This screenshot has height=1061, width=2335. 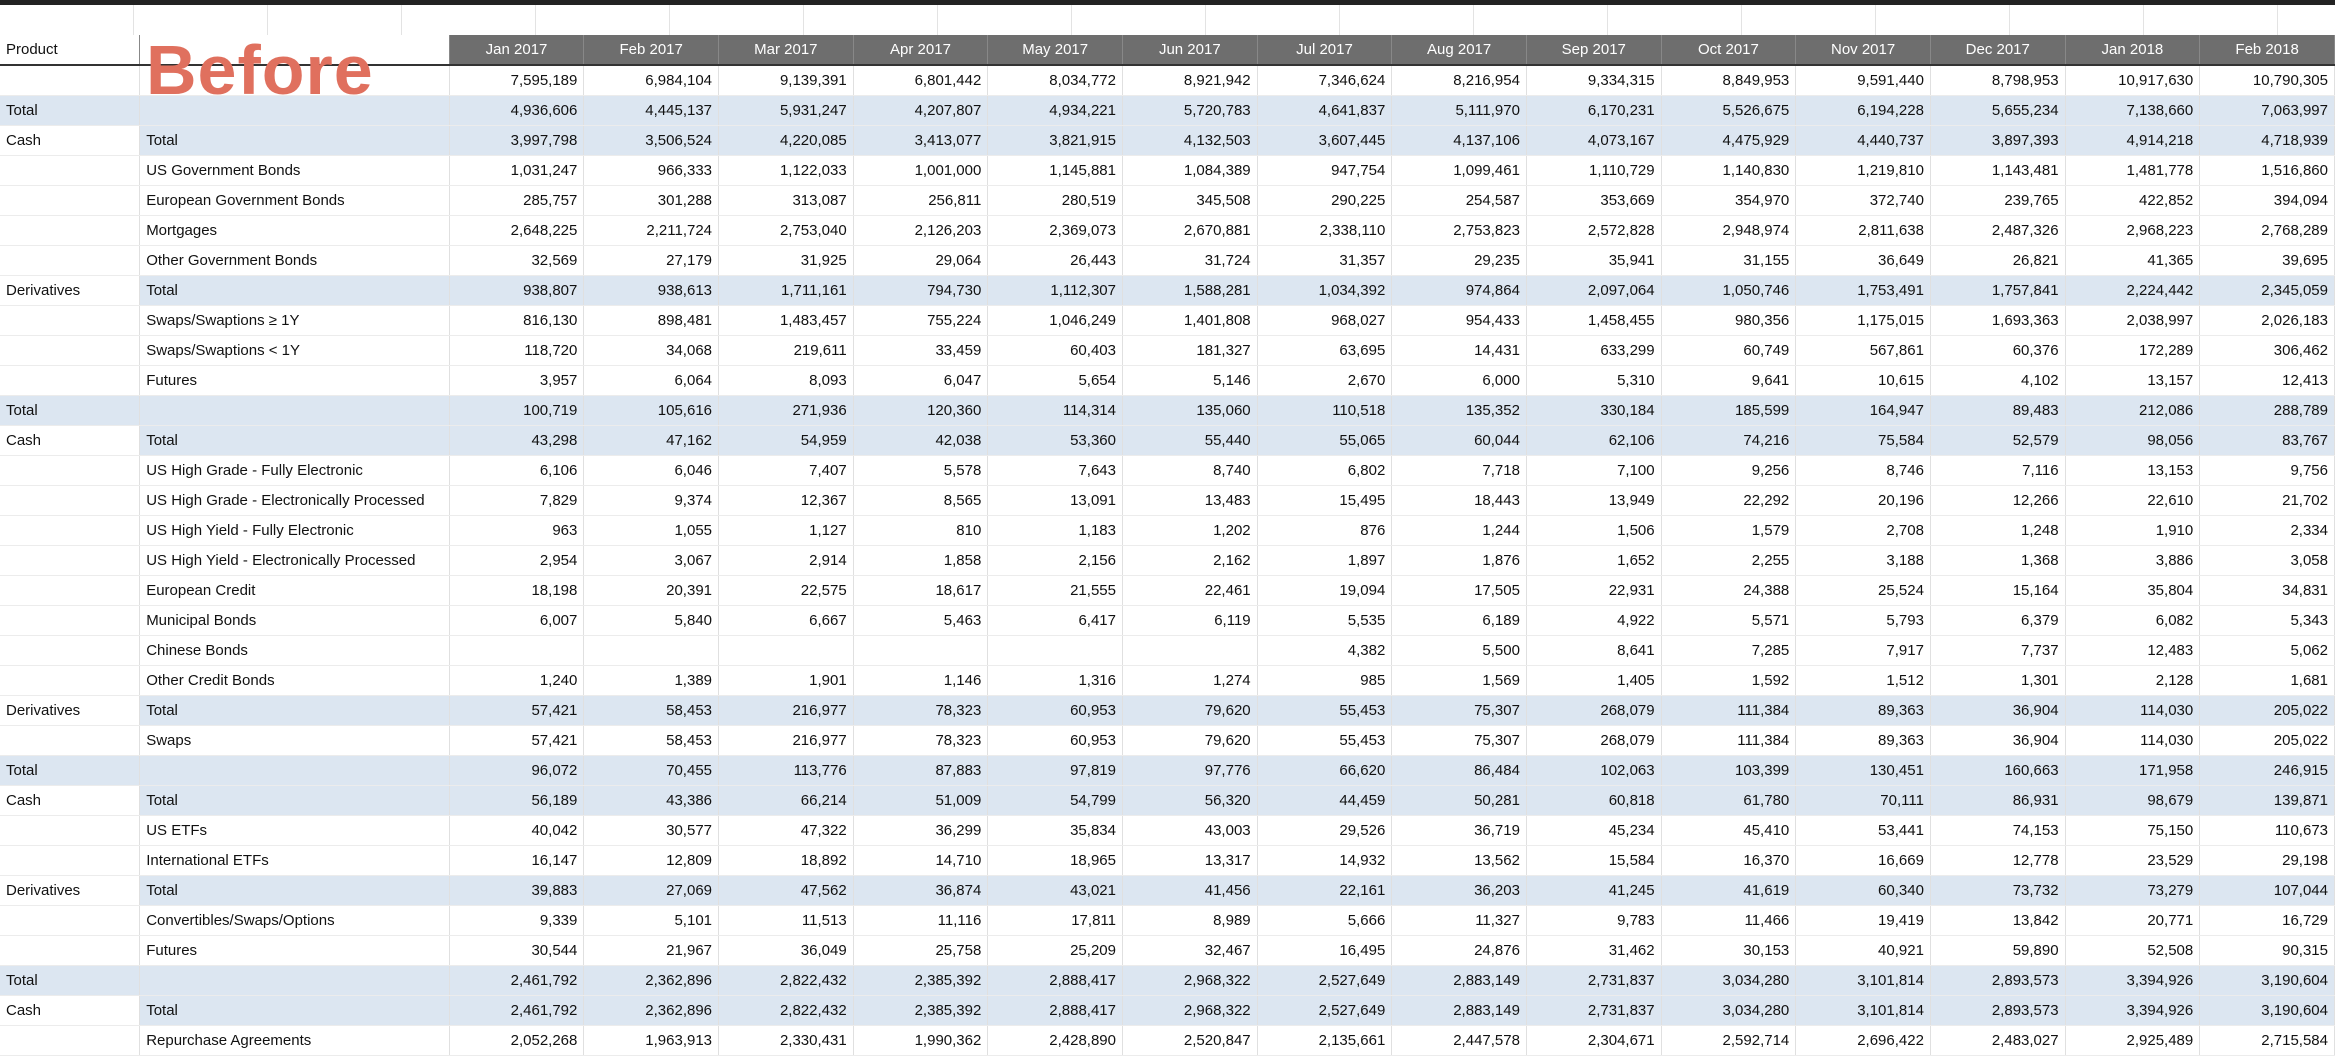 I want to click on value-cell: 75,150, so click(x=2133, y=830).